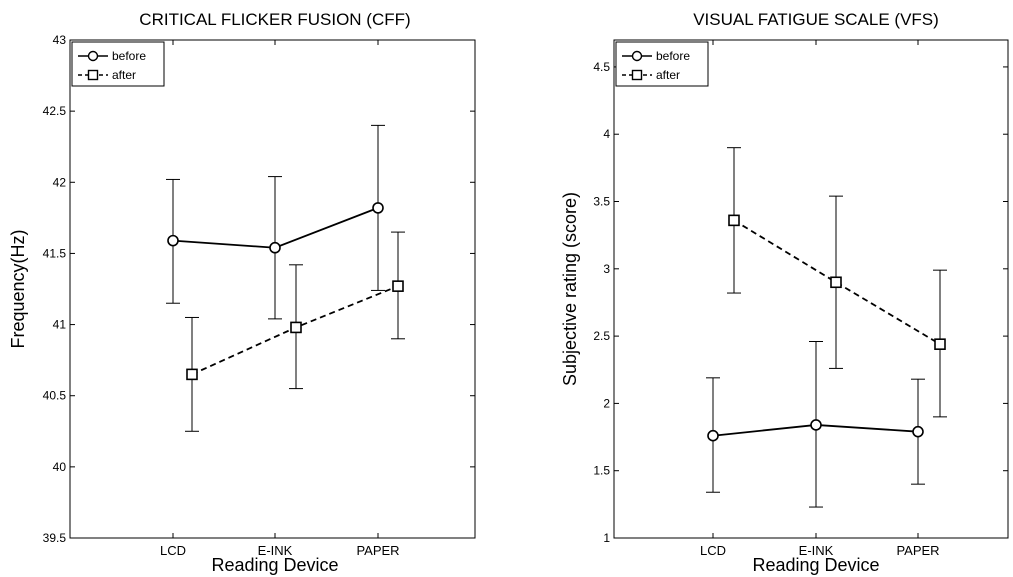 Image resolution: width=1013 pixels, height=577 pixels. I want to click on y-tick-label: 39.5, so click(55, 538).